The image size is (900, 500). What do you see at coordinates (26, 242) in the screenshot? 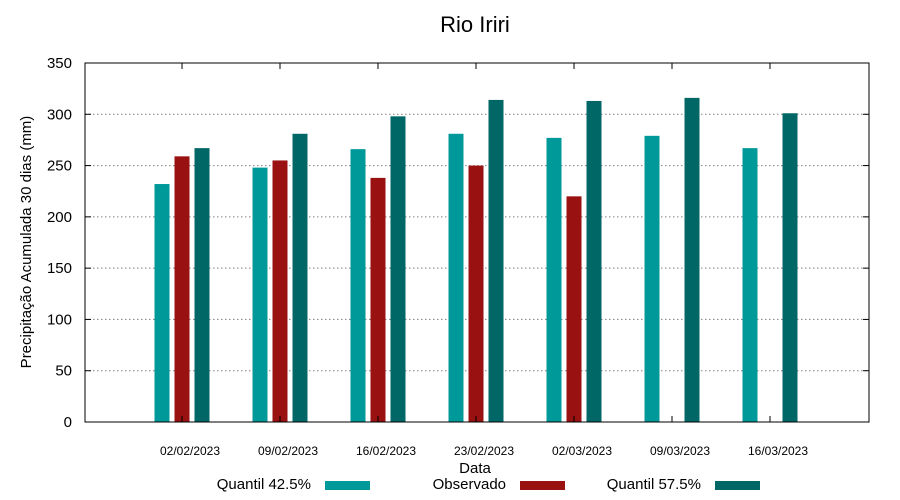
I see `y-axis-label: Precipitação Acumulada 30 dias (mm)` at bounding box center [26, 242].